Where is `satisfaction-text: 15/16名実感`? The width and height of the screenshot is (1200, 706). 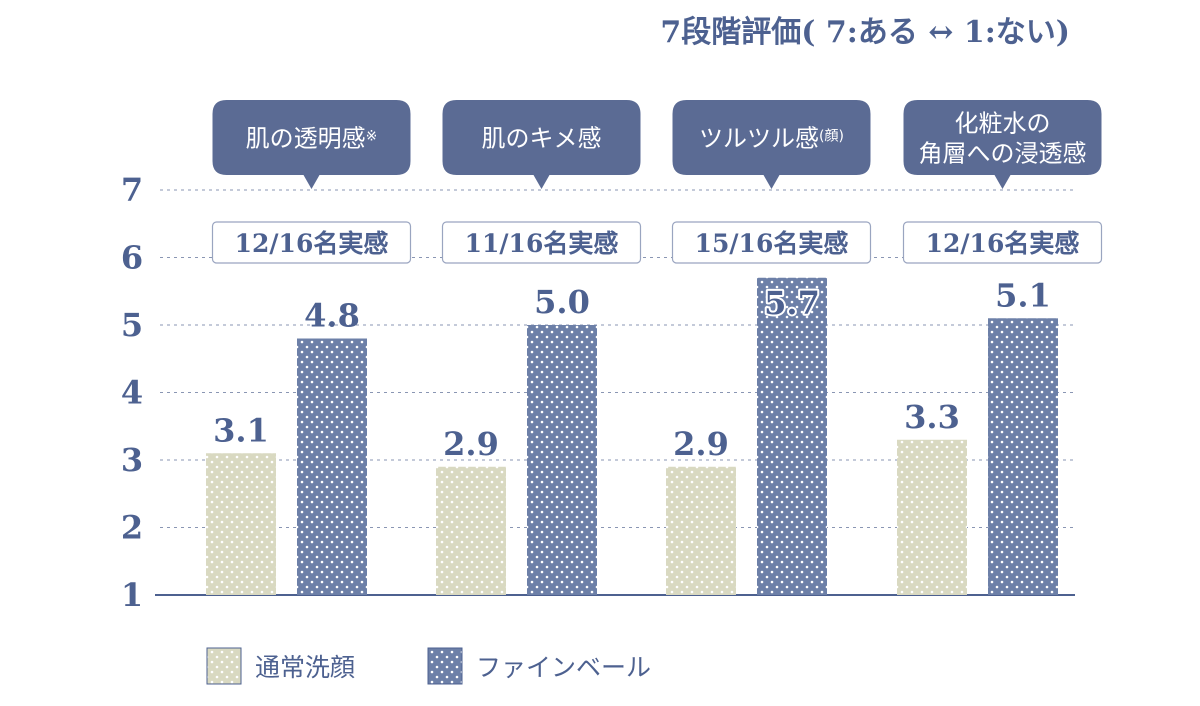 satisfaction-text: 15/16名実感 is located at coordinates (772, 243).